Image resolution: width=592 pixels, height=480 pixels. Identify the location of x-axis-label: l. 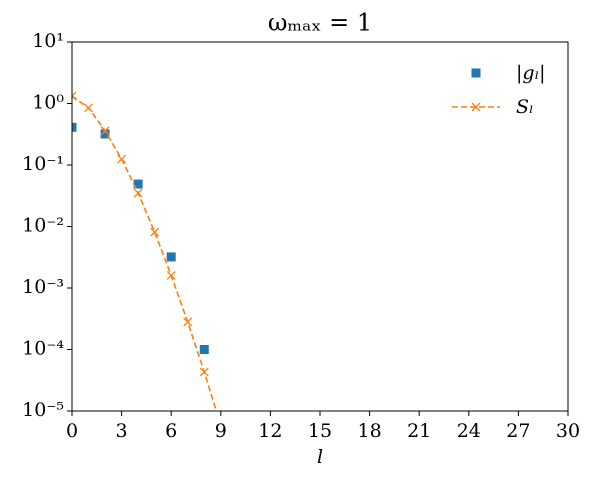
(320, 457).